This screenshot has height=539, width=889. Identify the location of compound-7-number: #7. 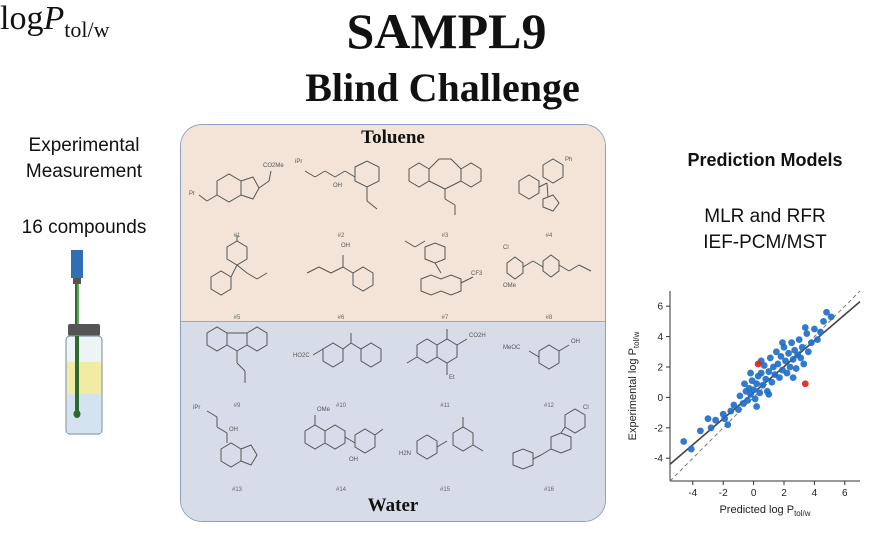
(445, 318).